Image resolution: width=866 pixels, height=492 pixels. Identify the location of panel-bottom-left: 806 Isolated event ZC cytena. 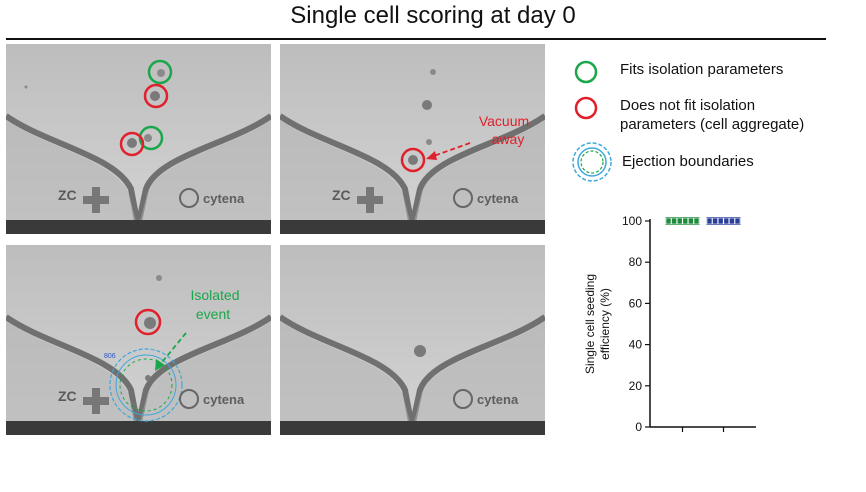
(138, 340).